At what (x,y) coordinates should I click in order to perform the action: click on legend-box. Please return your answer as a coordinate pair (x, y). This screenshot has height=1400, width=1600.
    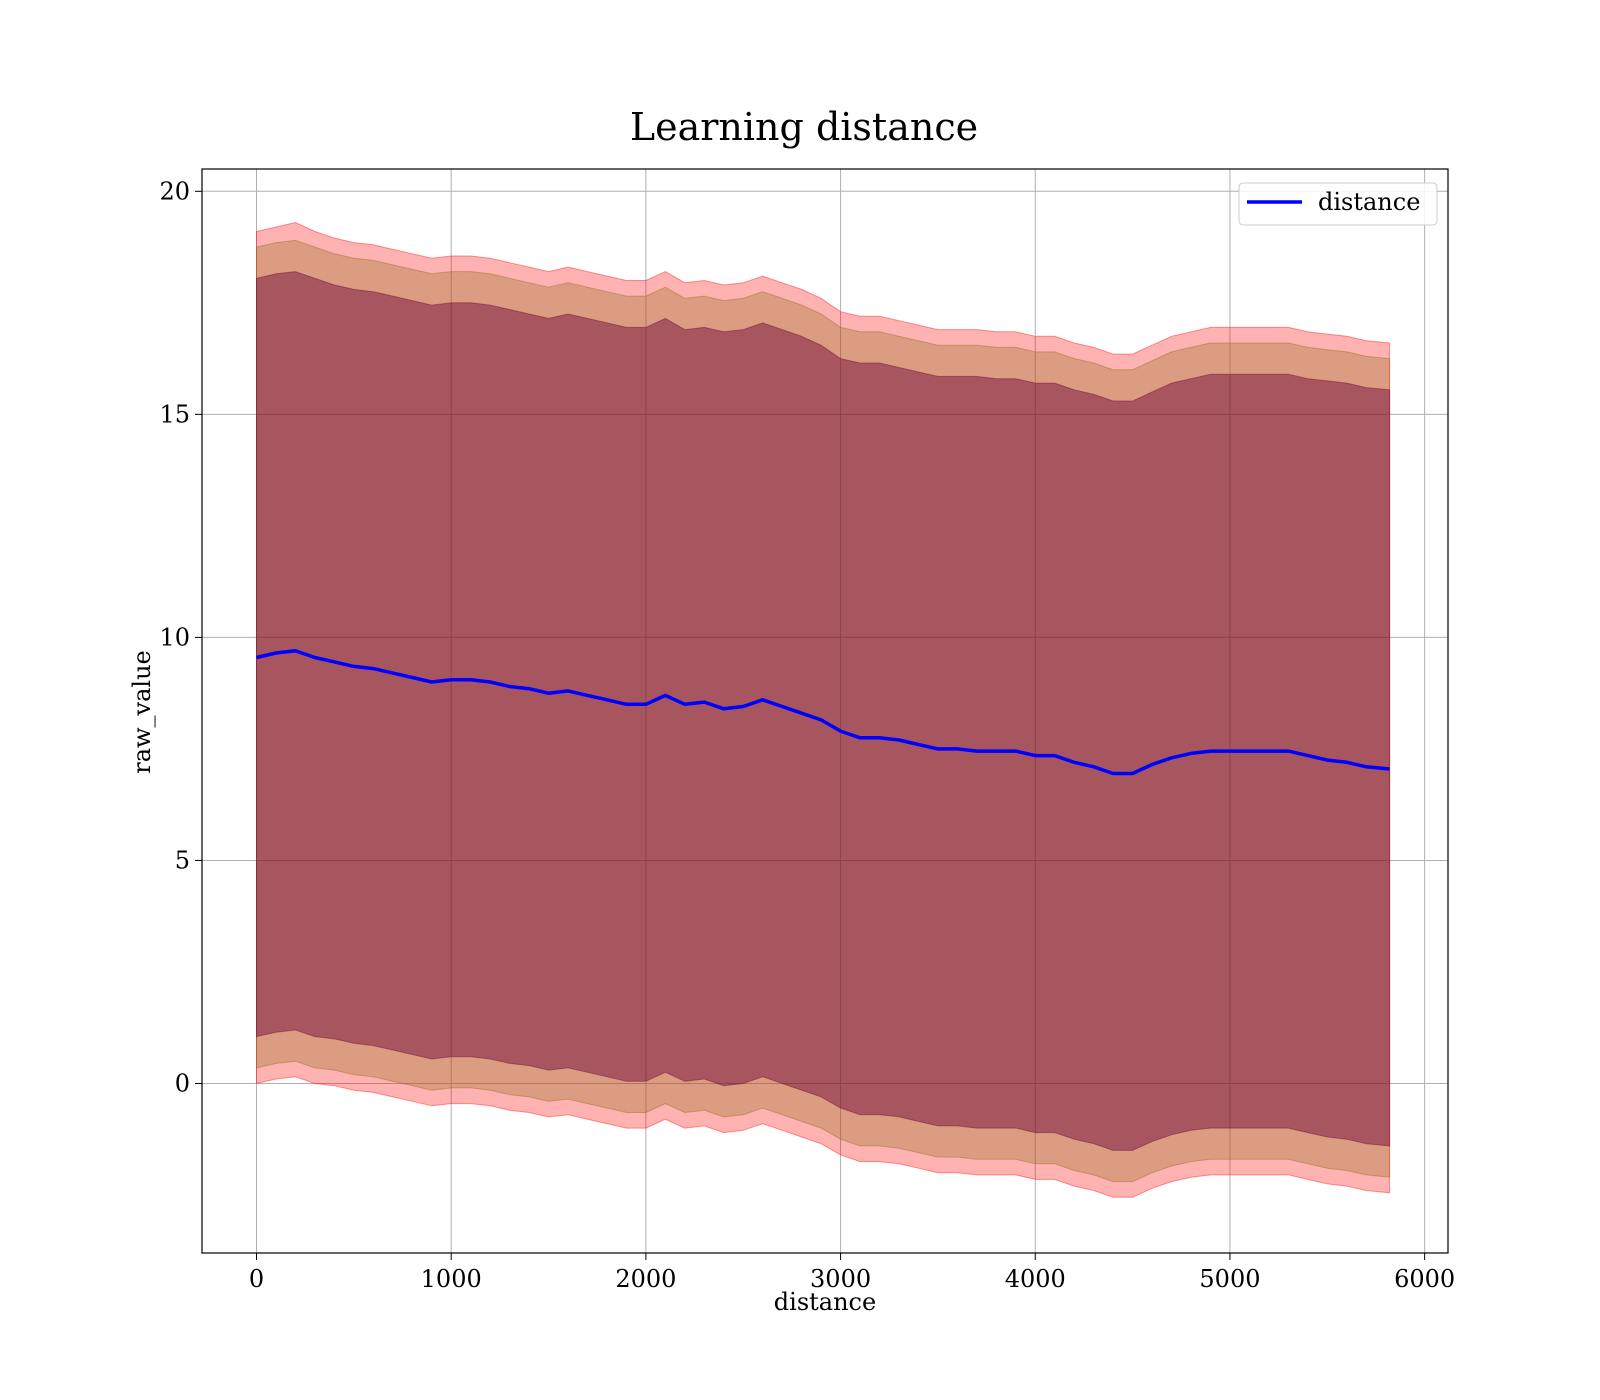
    Looking at the image, I should click on (1338, 204).